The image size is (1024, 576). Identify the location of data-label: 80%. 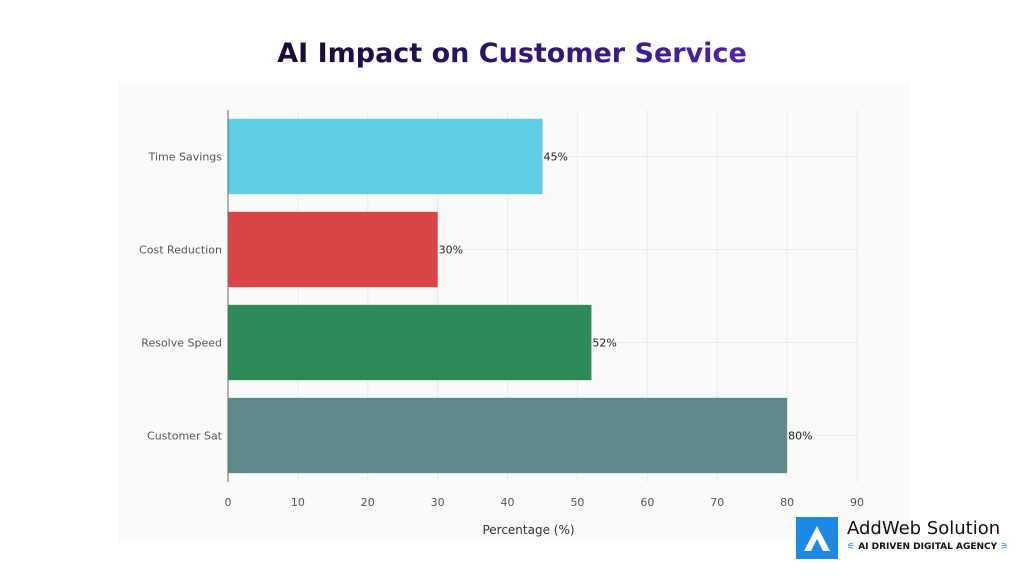
(800, 436).